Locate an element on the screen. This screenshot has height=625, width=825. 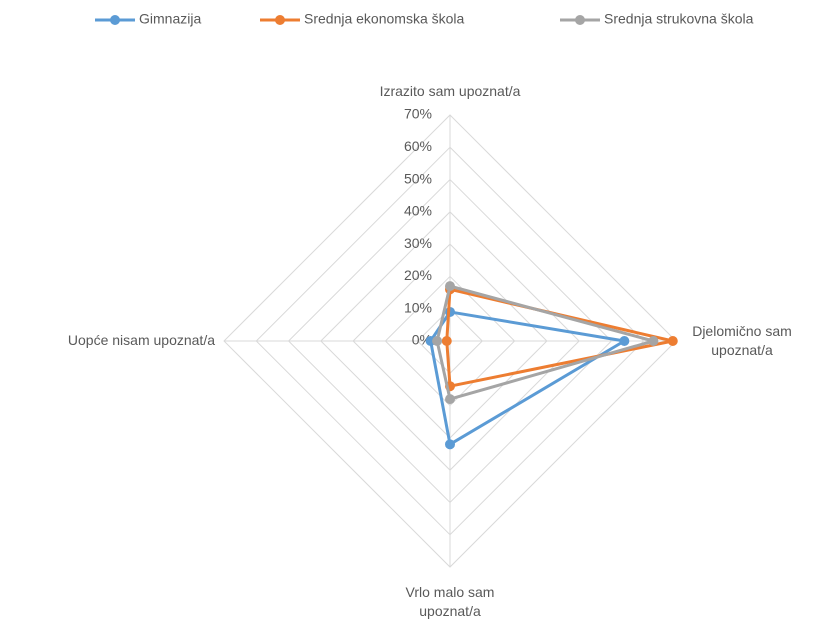
y-tick-label: 30% is located at coordinates (418, 243).